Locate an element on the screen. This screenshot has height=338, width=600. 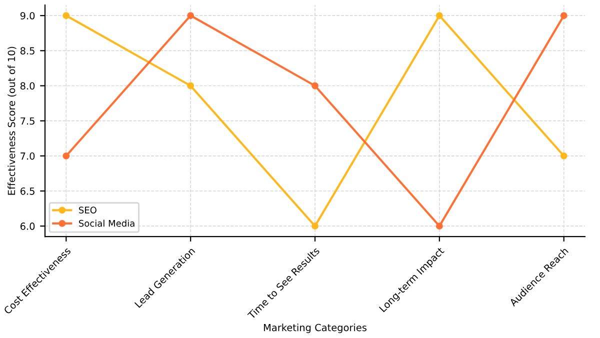
legend-label: Social Media is located at coordinates (106, 223).